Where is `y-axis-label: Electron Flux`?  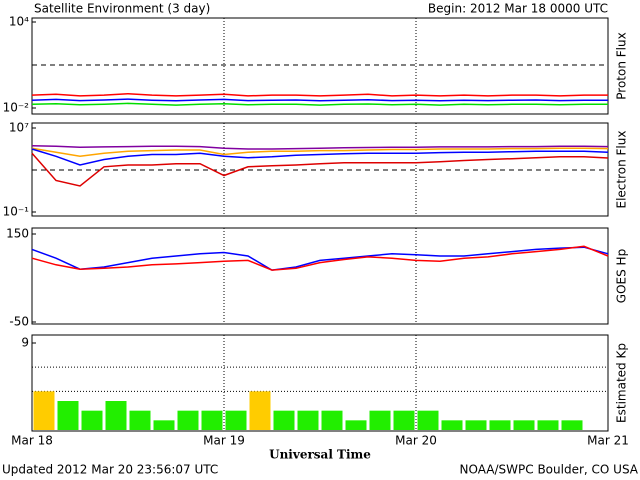
y-axis-label: Electron Flux is located at coordinates (622, 170).